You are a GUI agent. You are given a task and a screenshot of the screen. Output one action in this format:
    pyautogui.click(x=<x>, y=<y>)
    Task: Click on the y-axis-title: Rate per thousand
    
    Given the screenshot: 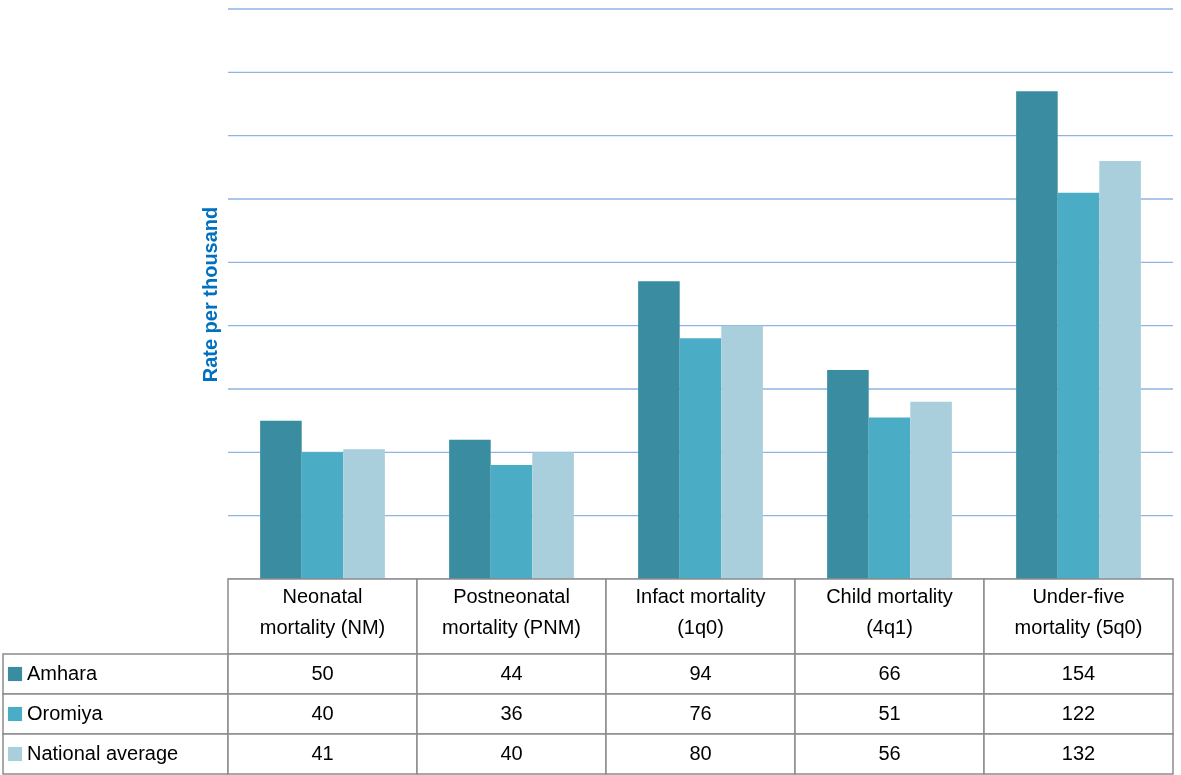 What is the action you would take?
    pyautogui.click(x=209, y=294)
    